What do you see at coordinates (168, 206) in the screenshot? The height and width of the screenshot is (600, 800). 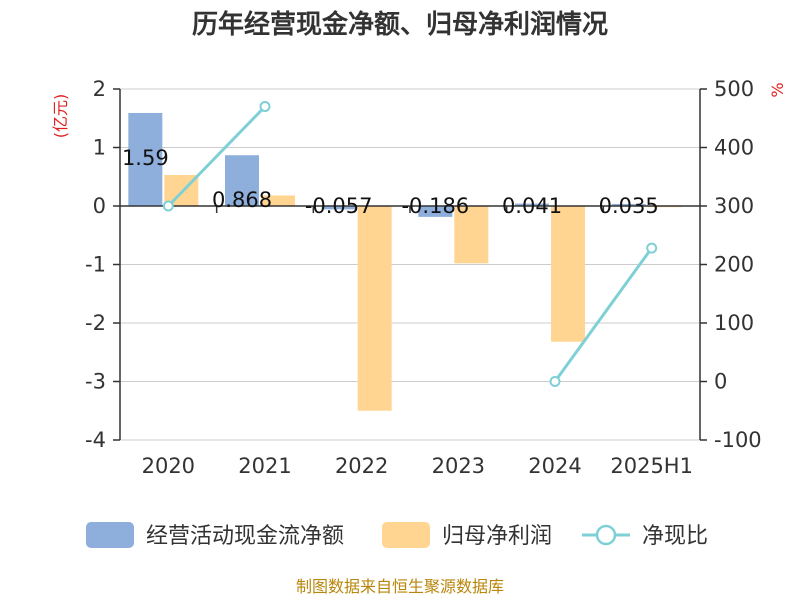 I see `ratio-point-2020` at bounding box center [168, 206].